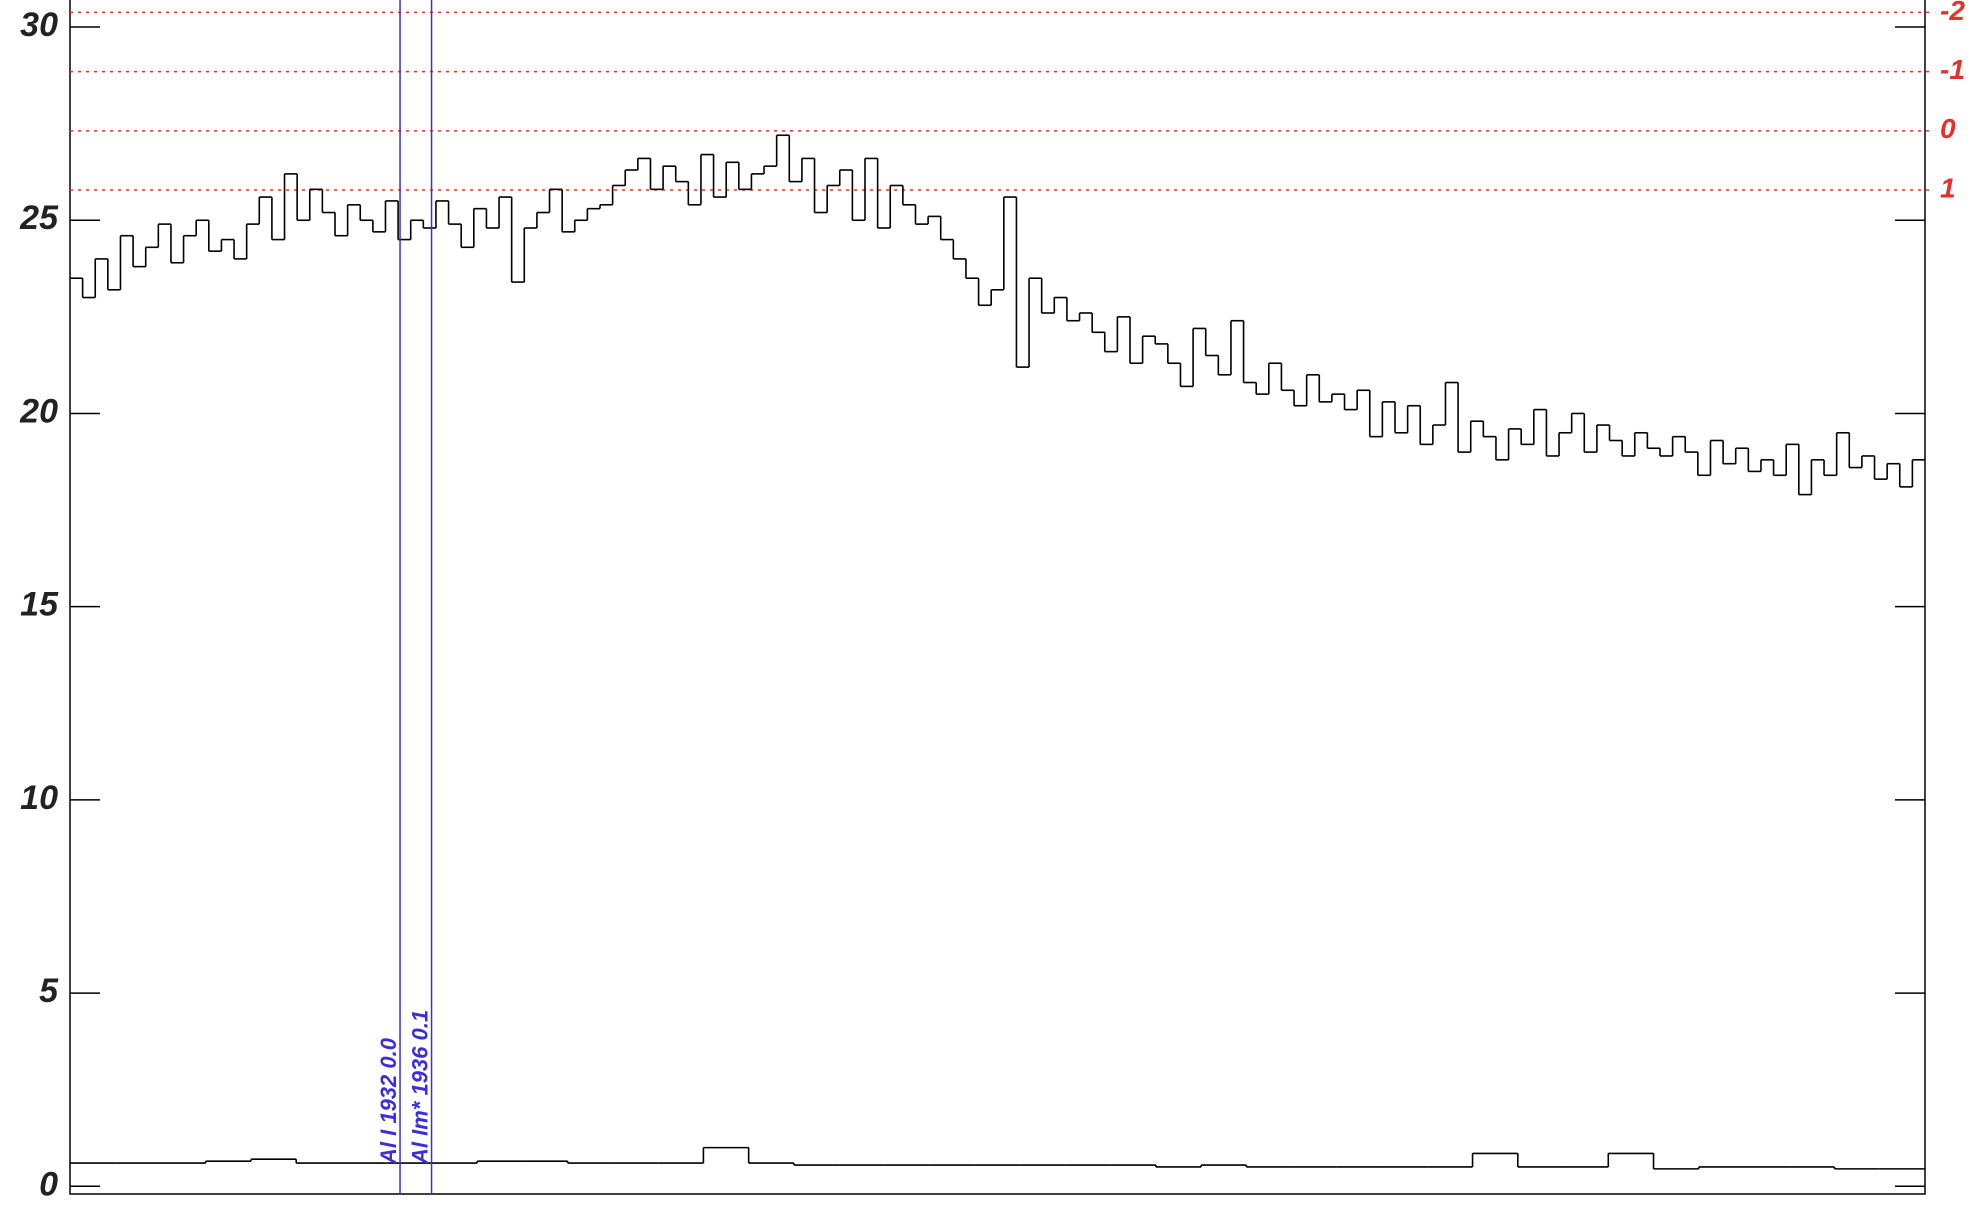 Image resolution: width=1975 pixels, height=1208 pixels. Describe the element at coordinates (388, 1101) in the screenshot. I see `line-marker-label: Al I 1932 0.0` at that location.